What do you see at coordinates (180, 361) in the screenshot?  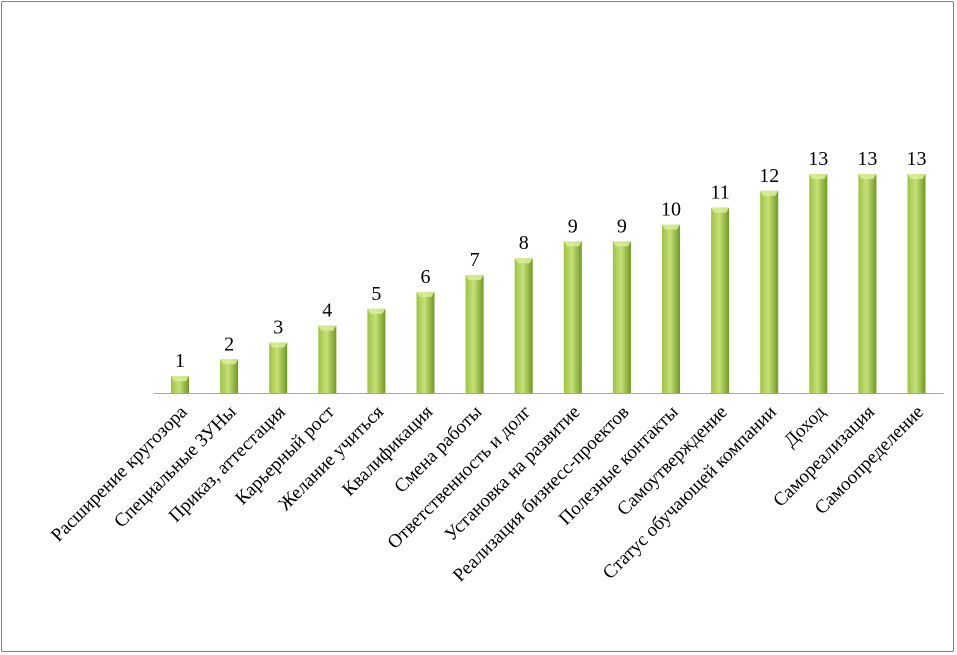 I see `data-label: 1` at bounding box center [180, 361].